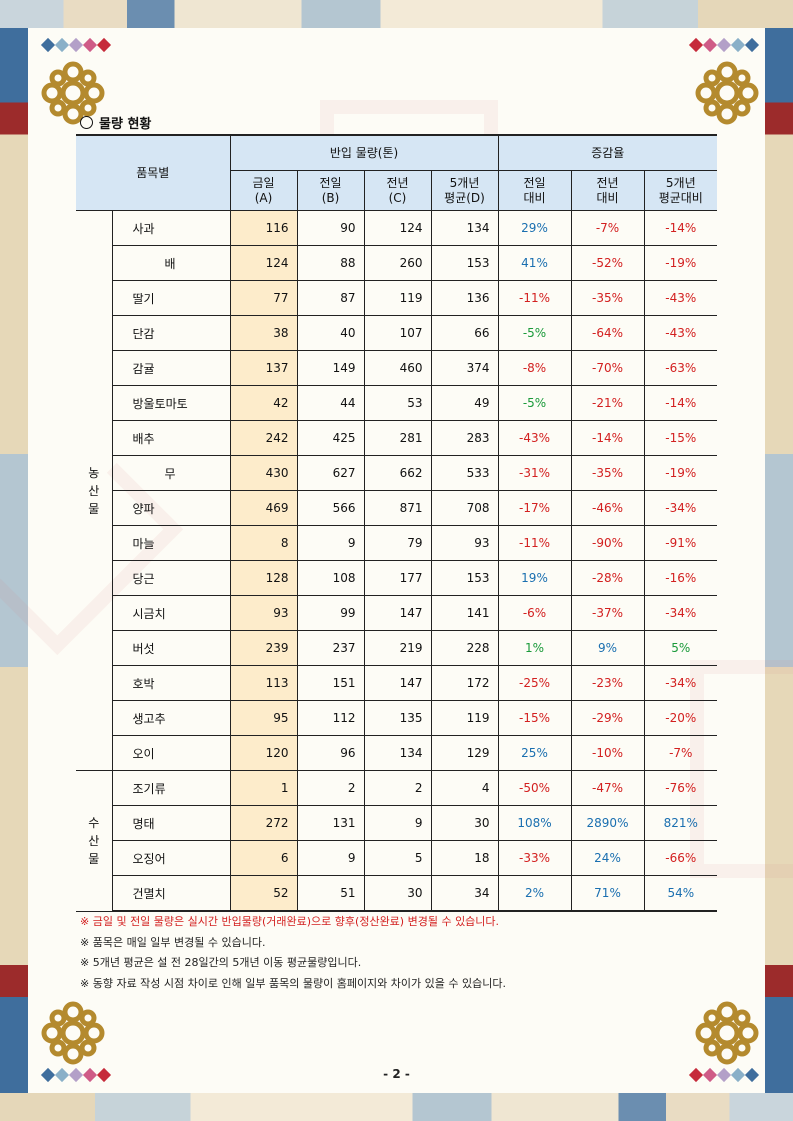 The height and width of the screenshot is (1121, 793). What do you see at coordinates (330, 718) in the screenshot?
I see `volume-cell: 112` at bounding box center [330, 718].